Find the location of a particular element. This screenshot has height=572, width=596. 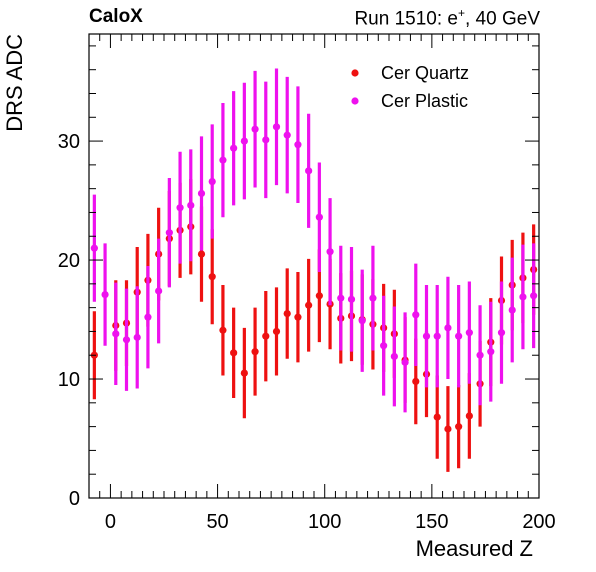

x-tick-label: 200 is located at coordinates (538, 522).